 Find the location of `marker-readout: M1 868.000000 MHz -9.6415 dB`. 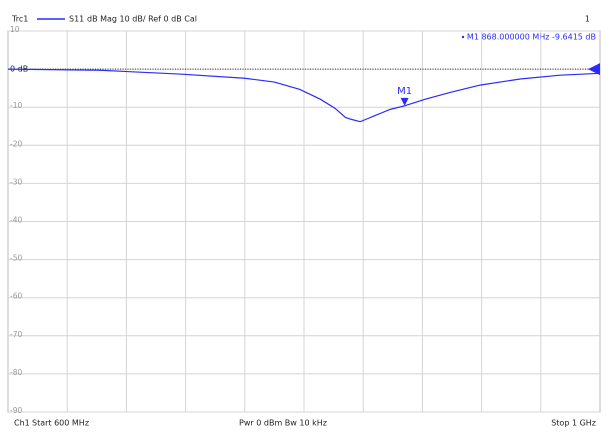

marker-readout: M1 868.000000 MHz -9.6415 dB is located at coordinates (531, 37).